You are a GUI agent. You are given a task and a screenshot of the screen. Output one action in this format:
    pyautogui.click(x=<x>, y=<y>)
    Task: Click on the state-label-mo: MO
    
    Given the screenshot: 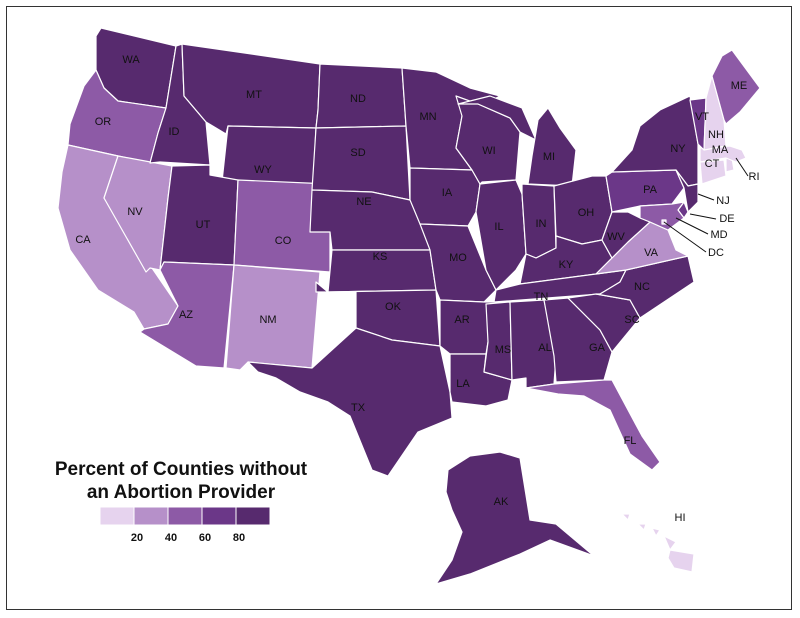 What is the action you would take?
    pyautogui.click(x=458, y=258)
    